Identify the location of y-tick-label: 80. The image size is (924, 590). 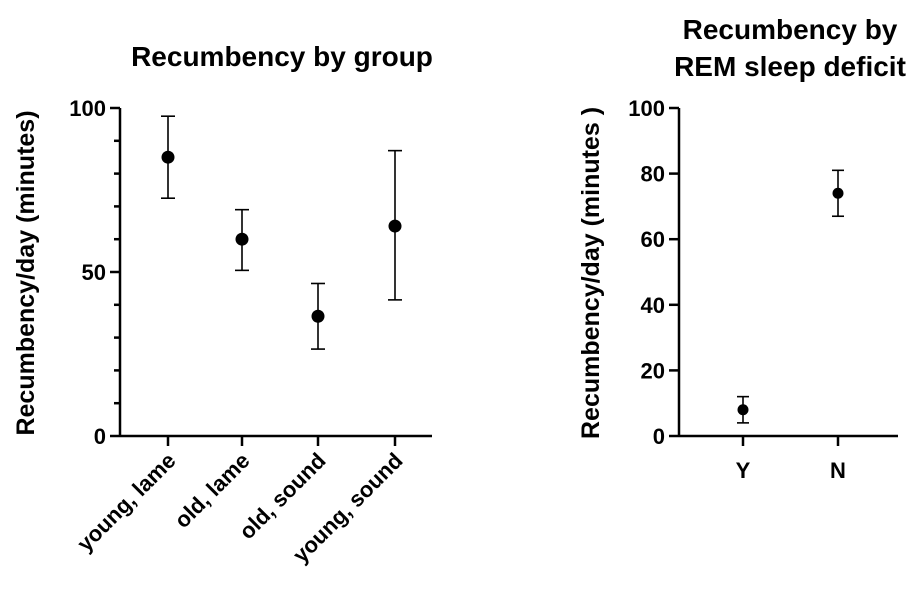
(653, 174).